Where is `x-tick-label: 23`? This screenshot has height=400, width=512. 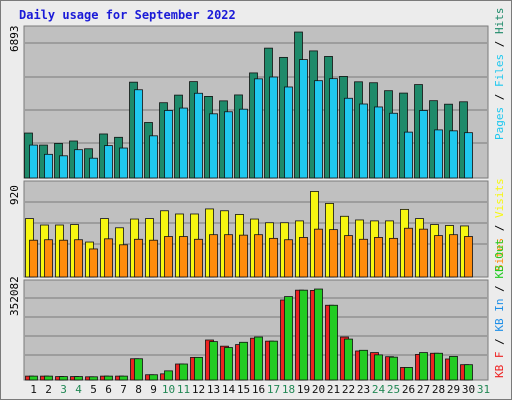
x-tick-label: 23 is located at coordinates (363, 389).